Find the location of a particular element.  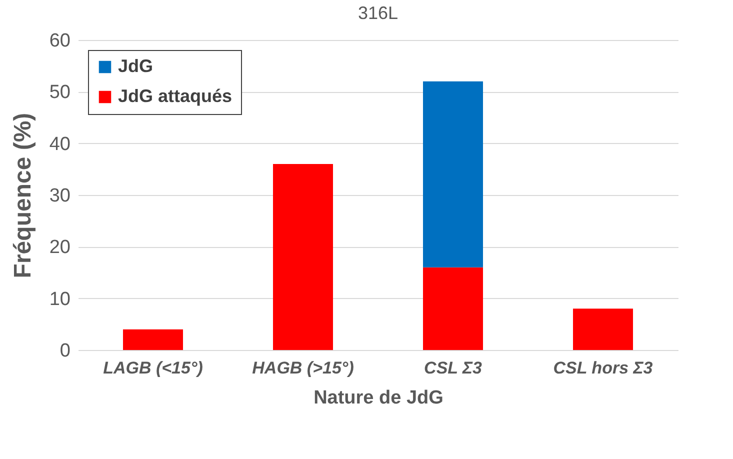

x-tick-label: HAGB (>15°) is located at coordinates (303, 368).